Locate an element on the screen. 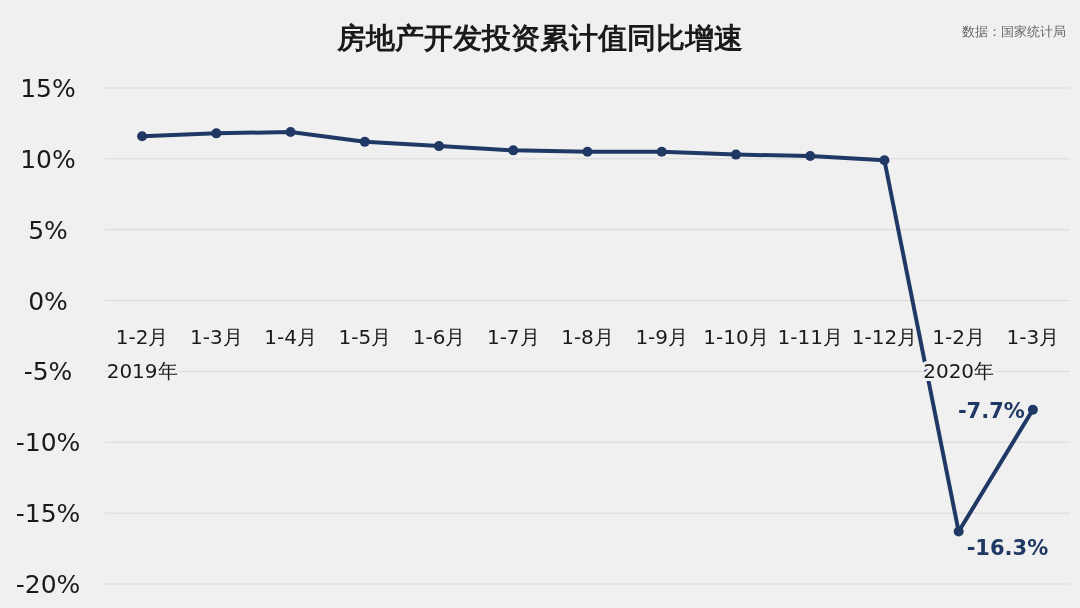  x-tick-label: 1-5月 is located at coordinates (365, 336).